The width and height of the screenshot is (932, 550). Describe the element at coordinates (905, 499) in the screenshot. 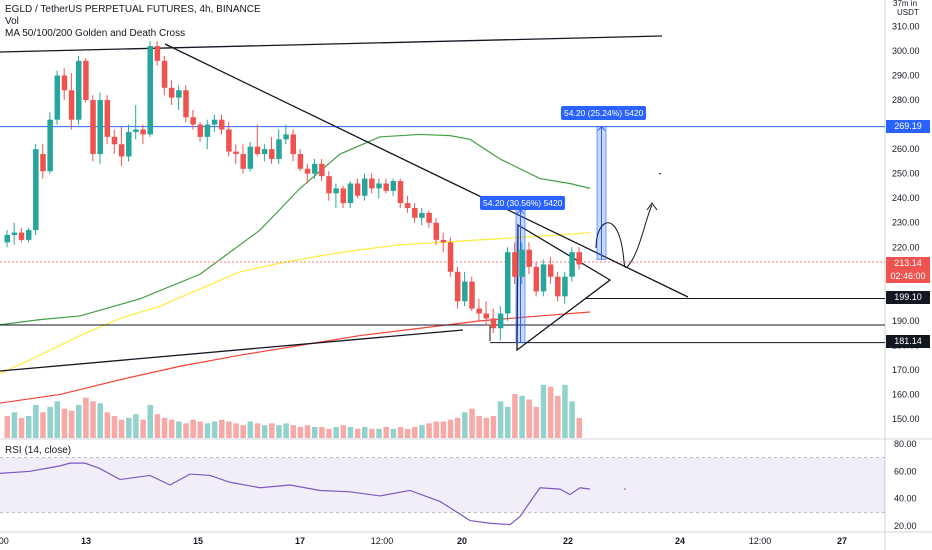

I see `rsi-tick-label: 40.00` at that location.